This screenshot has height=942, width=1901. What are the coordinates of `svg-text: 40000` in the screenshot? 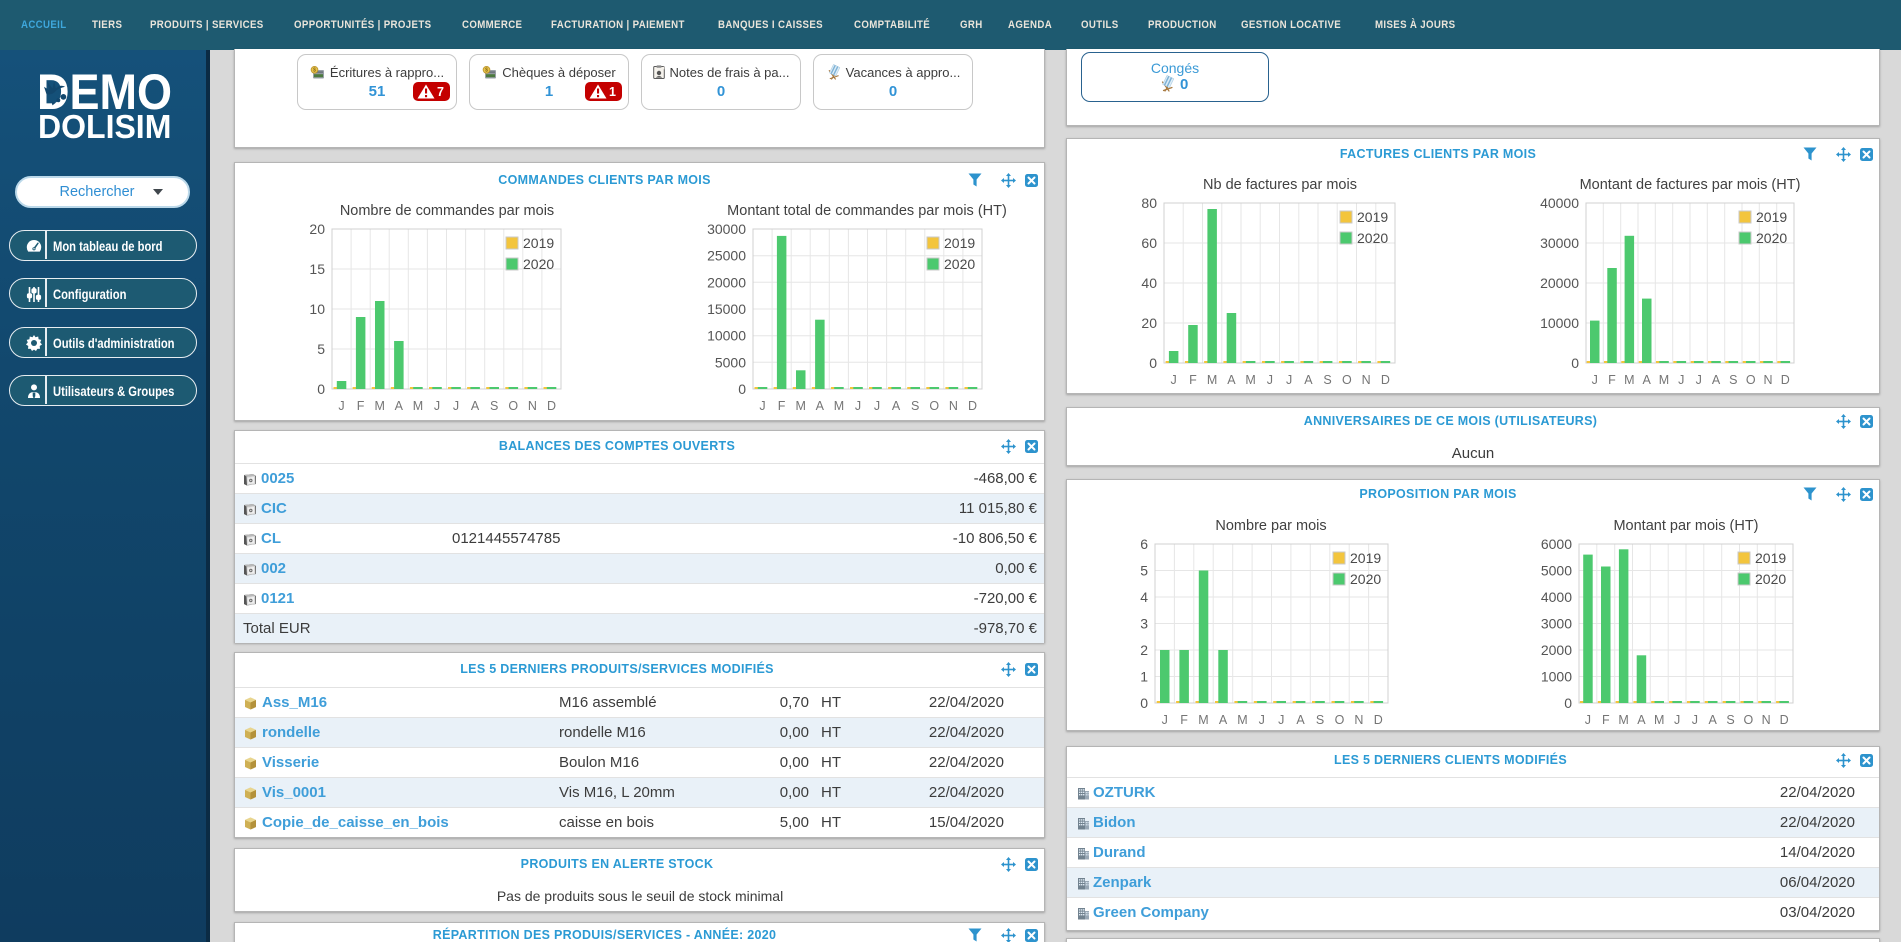 It's located at (1559, 203).